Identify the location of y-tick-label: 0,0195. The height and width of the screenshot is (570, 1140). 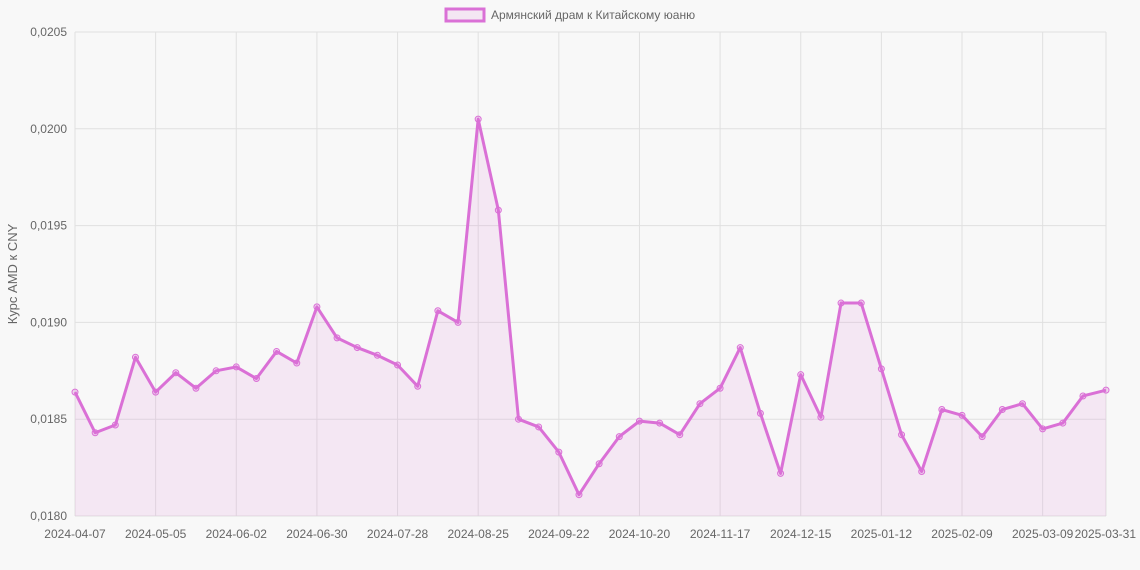
(48, 226).